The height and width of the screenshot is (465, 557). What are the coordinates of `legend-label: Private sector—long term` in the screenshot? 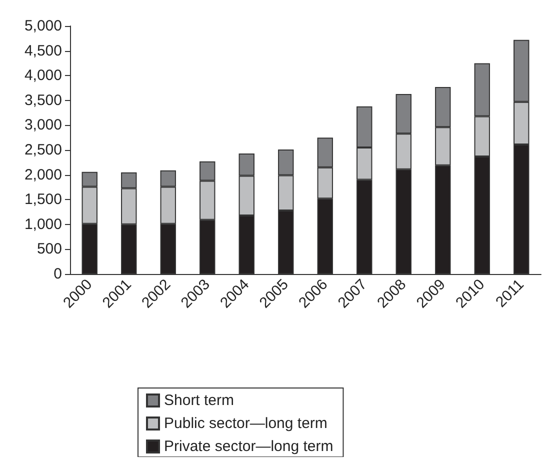 It's located at (249, 446).